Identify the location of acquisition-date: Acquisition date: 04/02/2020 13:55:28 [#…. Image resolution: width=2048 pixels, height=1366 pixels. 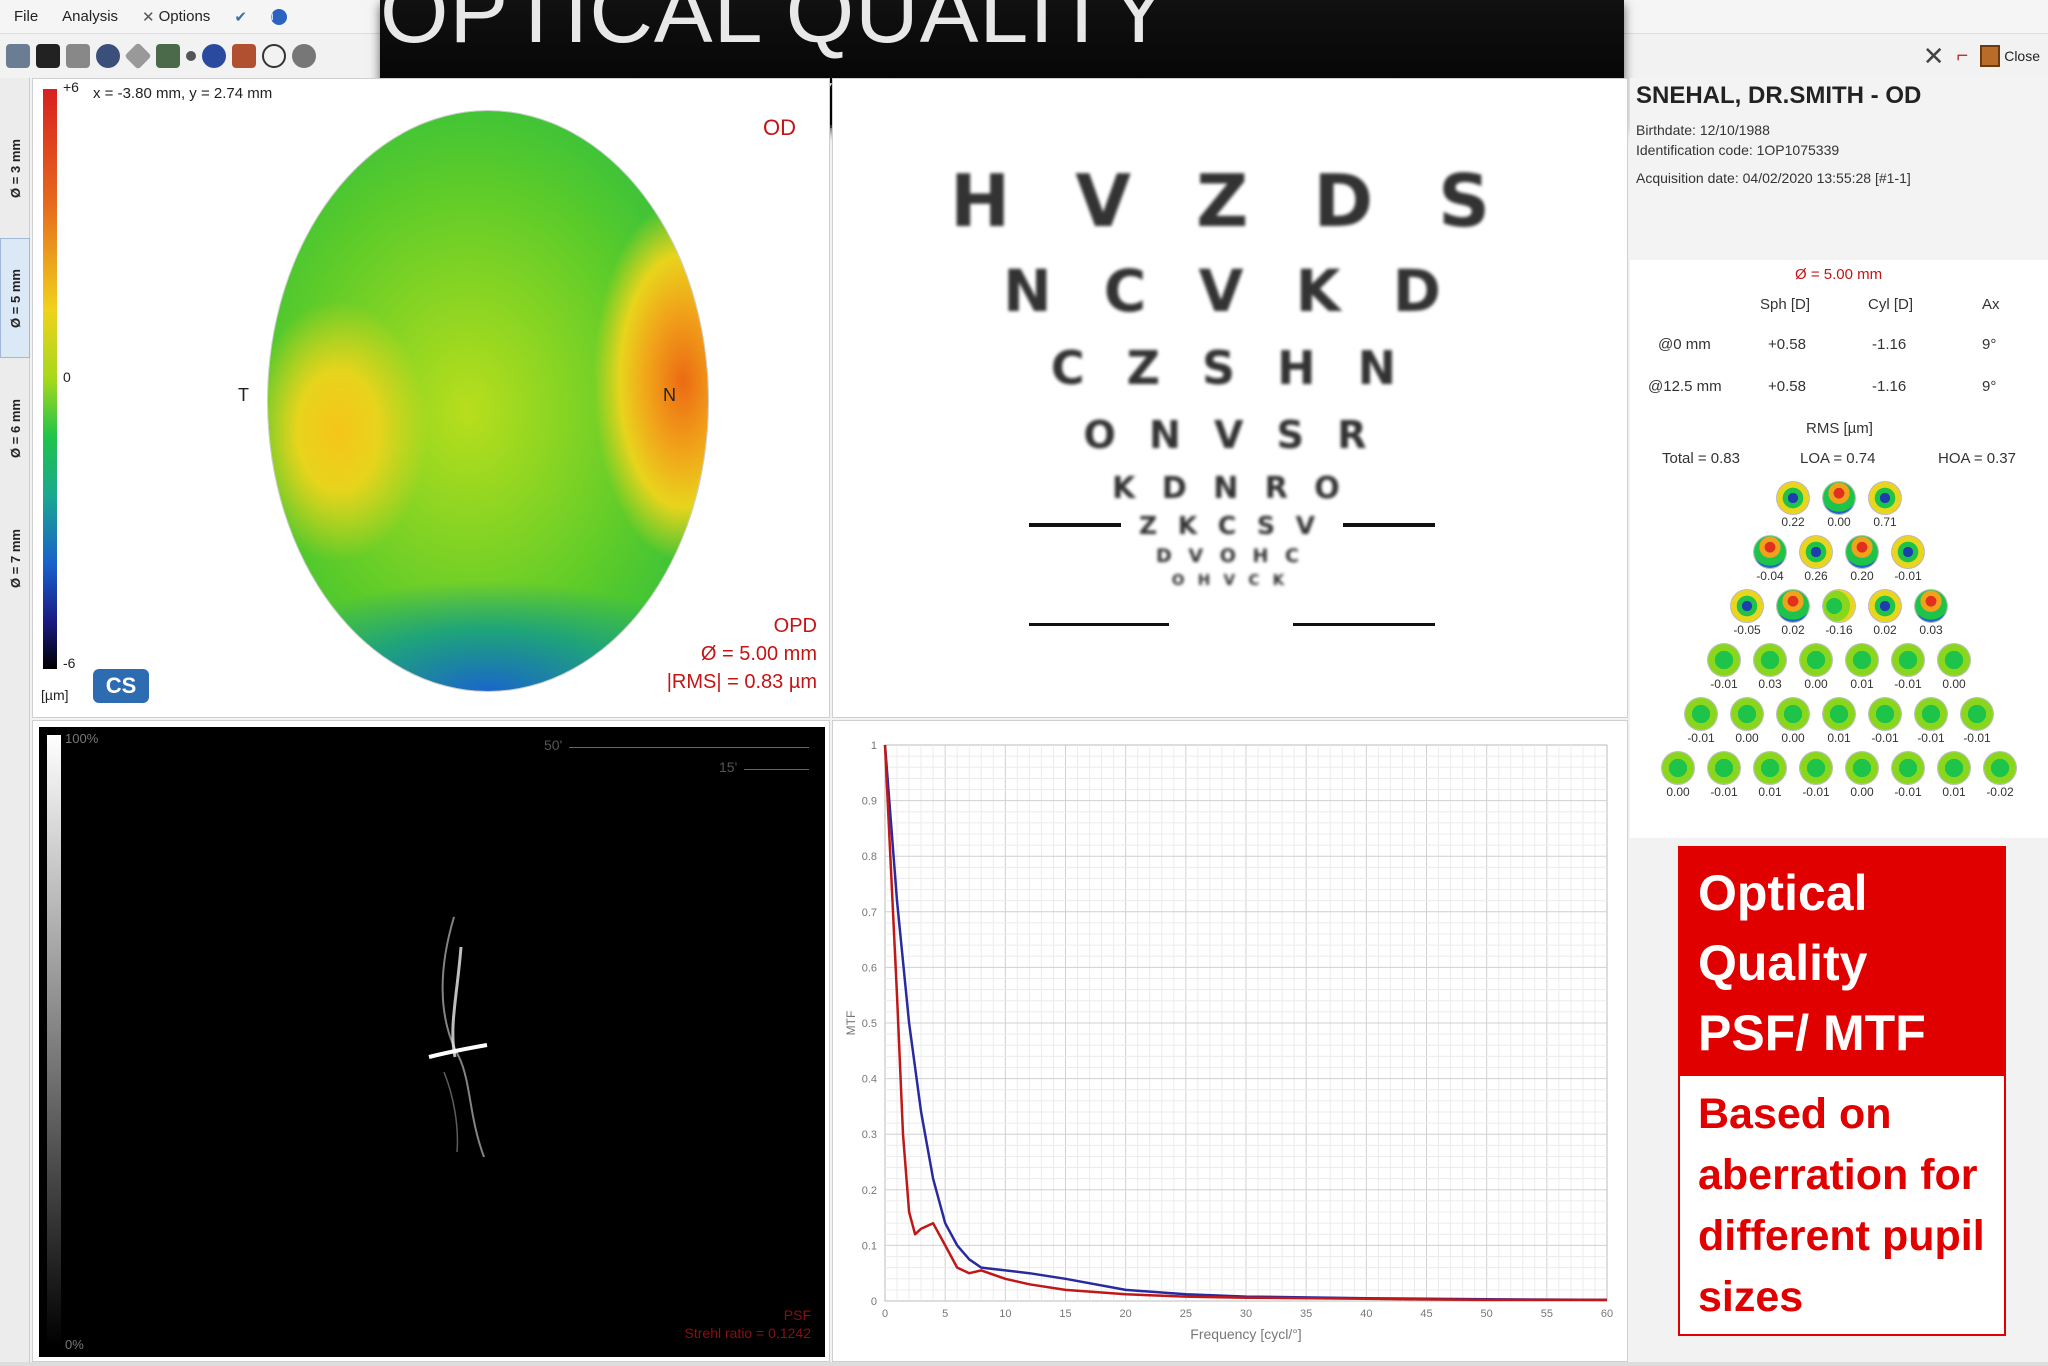
(1773, 178).